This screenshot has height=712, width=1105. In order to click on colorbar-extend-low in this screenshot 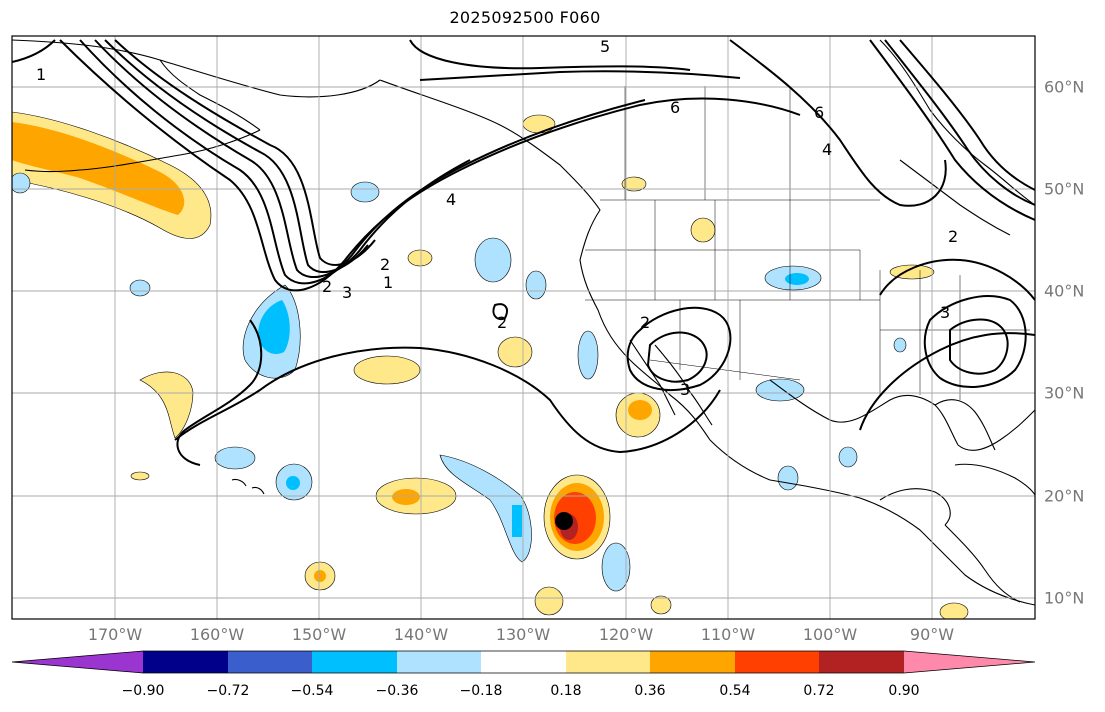, I will do `click(77, 662)`.